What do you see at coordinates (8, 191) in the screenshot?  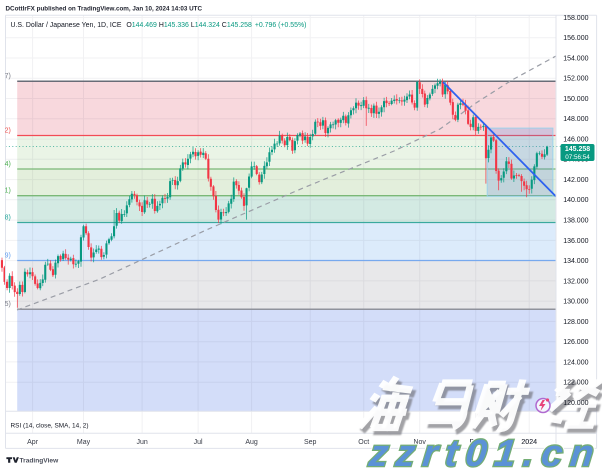 I see `svg-text: 1)` at bounding box center [8, 191].